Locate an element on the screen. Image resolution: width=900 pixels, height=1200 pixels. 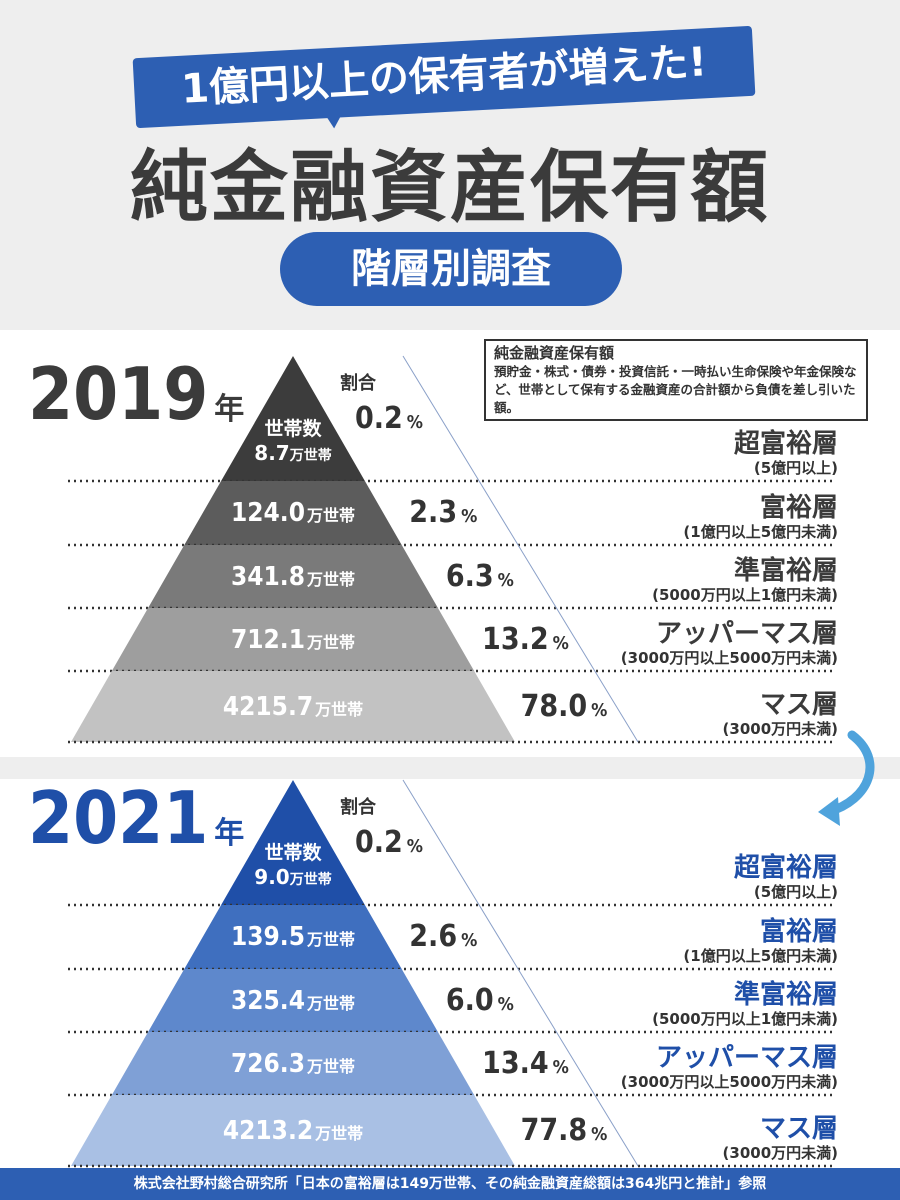
year-number: 2019 is located at coordinates (118, 394).